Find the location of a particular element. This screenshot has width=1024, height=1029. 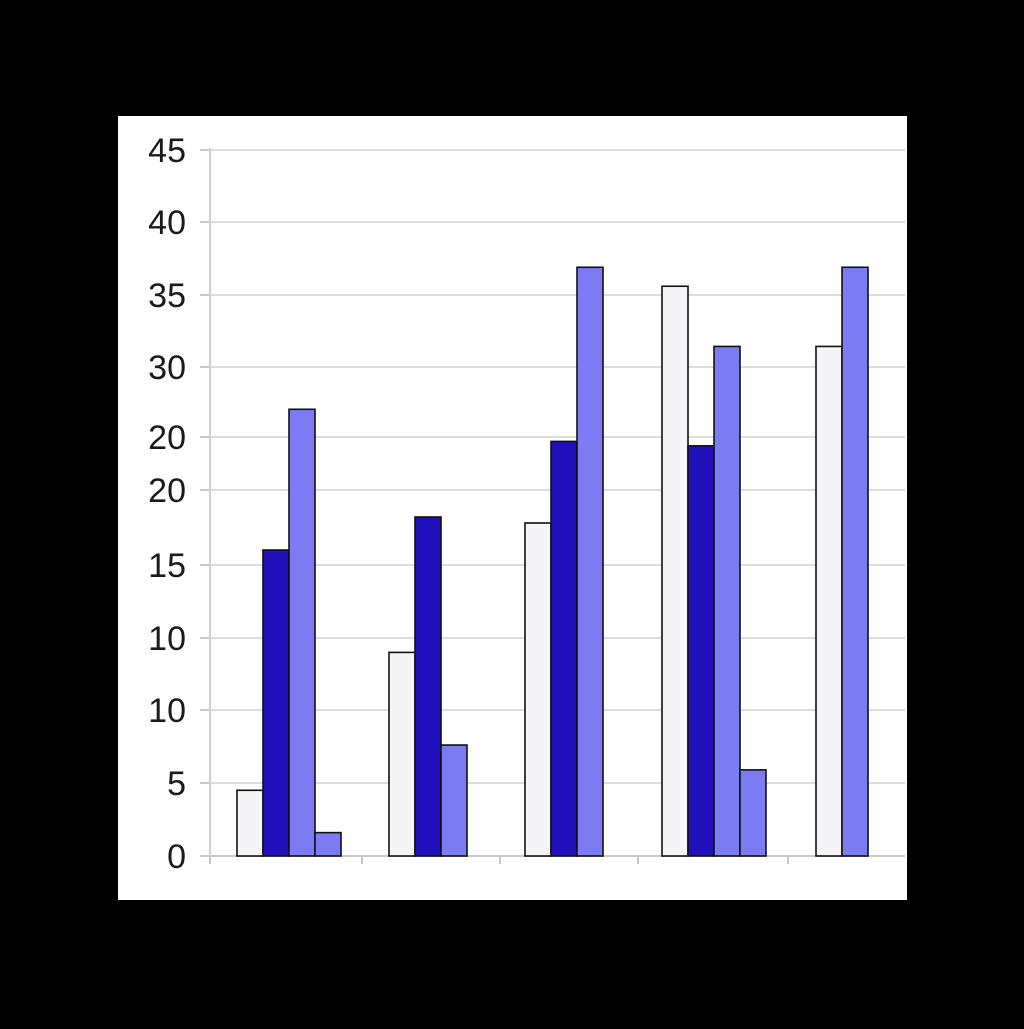

y-tick-label: 15 is located at coordinates (167, 566).